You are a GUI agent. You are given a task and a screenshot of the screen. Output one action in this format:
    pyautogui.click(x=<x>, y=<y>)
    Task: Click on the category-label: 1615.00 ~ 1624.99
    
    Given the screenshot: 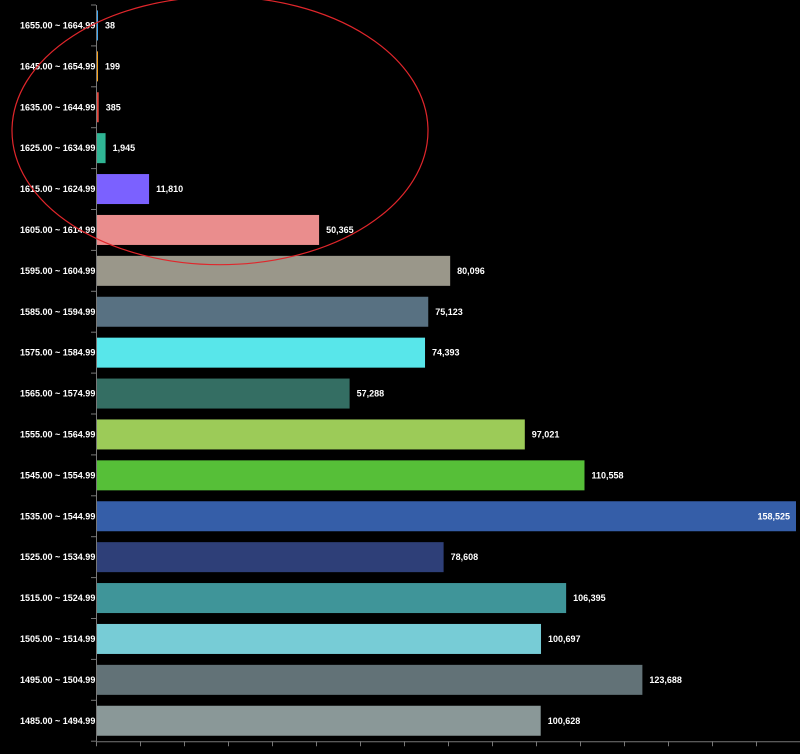 What is the action you would take?
    pyautogui.click(x=57, y=189)
    